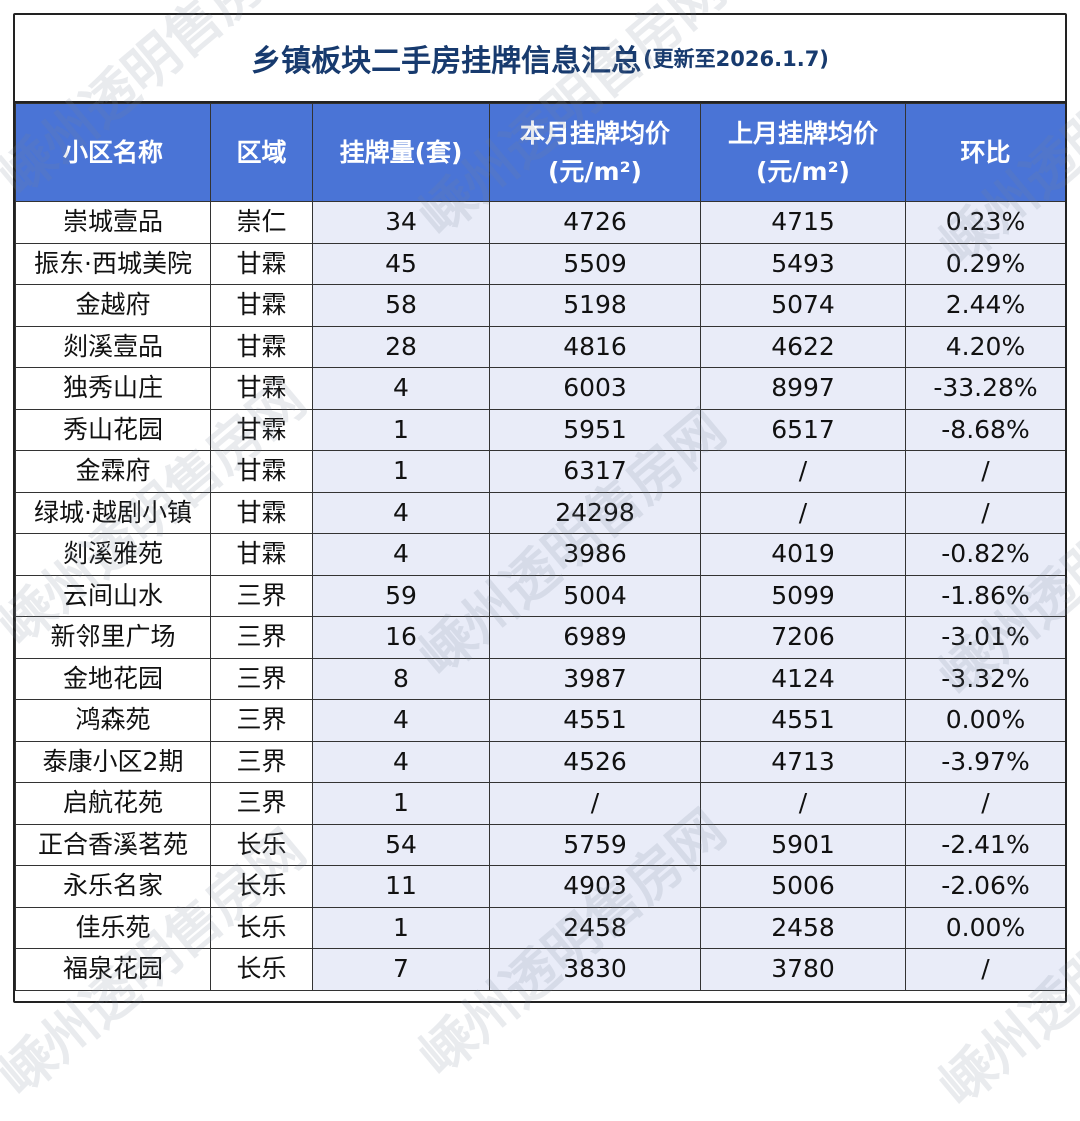  What do you see at coordinates (540, 471) in the screenshot?
I see `table-row: 金霖府 甘霖 1 6317//` at bounding box center [540, 471].